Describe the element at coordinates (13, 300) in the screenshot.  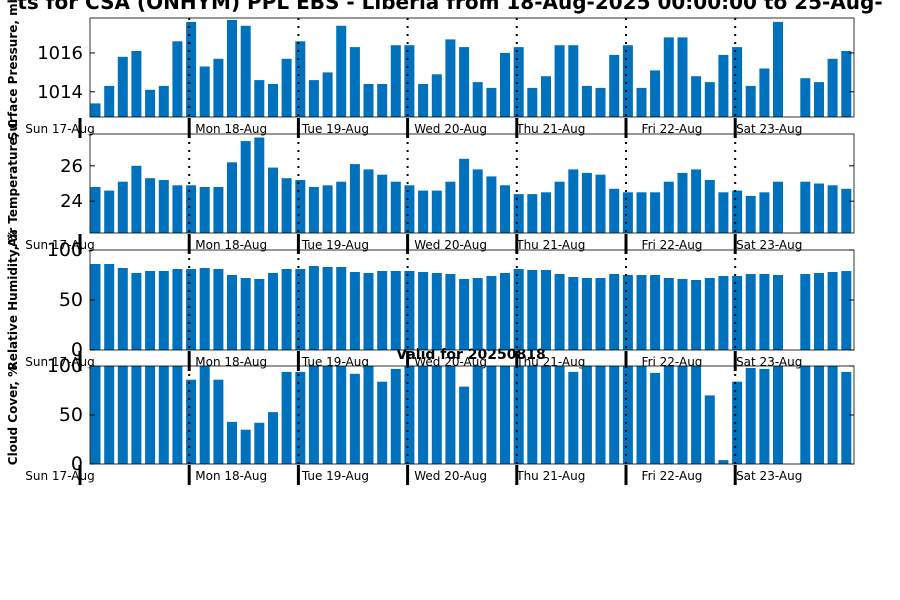
I see `y-axis-label: Relative Humidity, %` at that location.